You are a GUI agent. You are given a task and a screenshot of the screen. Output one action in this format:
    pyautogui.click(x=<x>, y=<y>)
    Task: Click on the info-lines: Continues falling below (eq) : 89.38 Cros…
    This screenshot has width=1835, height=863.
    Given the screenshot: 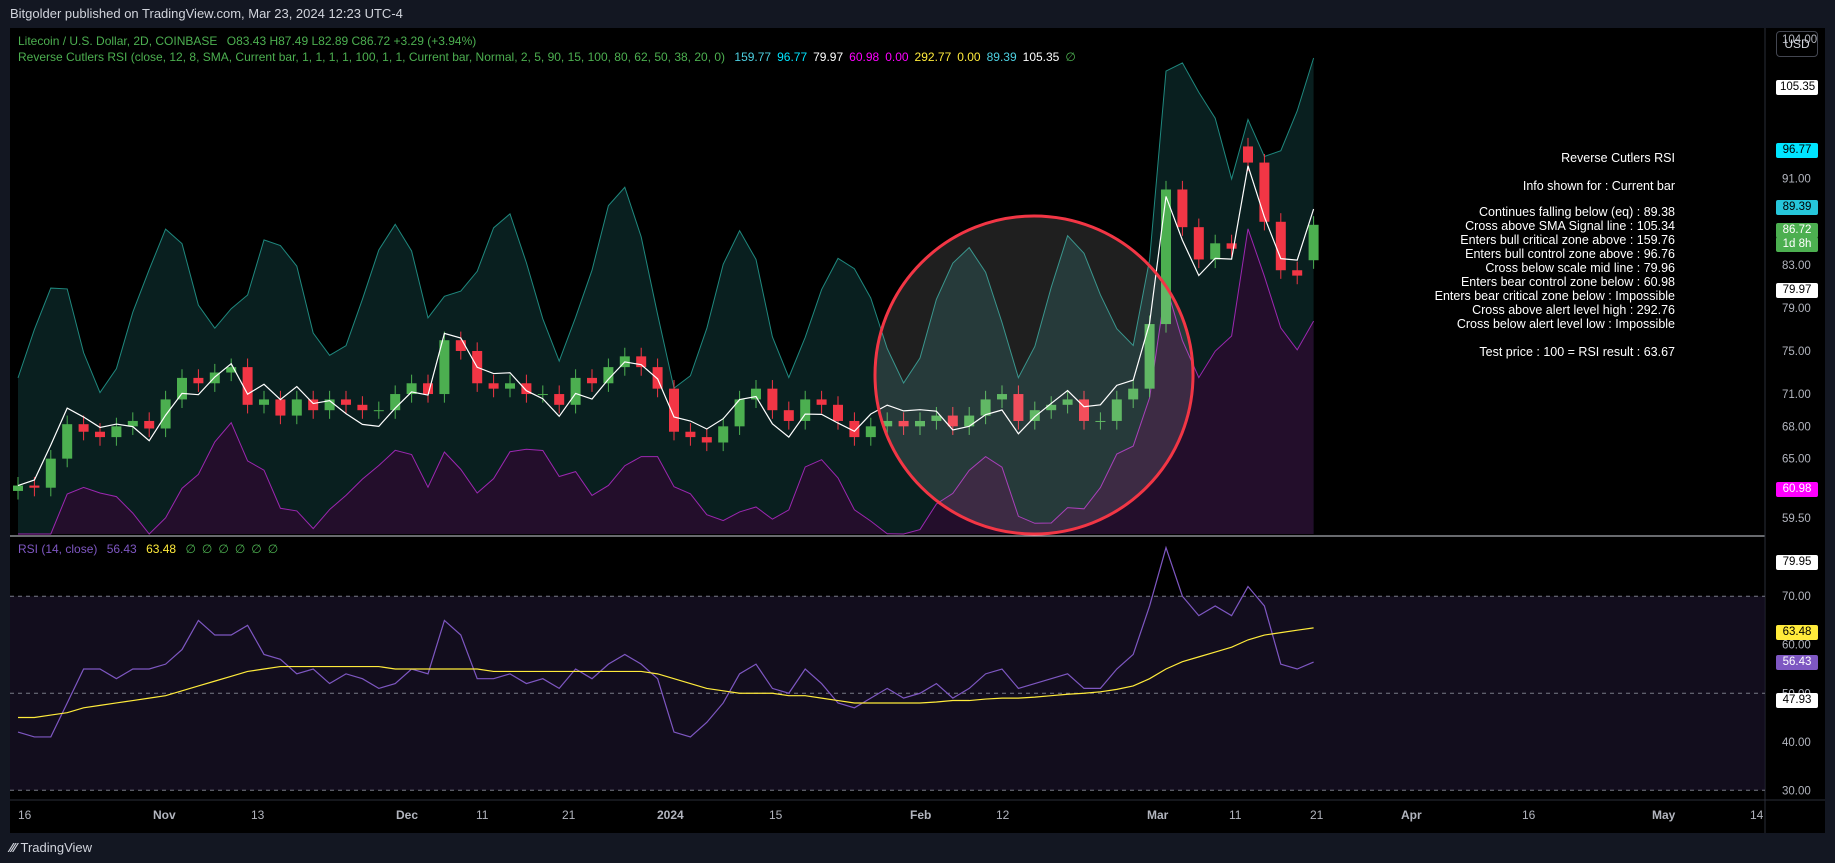 What is the action you would take?
    pyautogui.click(x=1465, y=268)
    